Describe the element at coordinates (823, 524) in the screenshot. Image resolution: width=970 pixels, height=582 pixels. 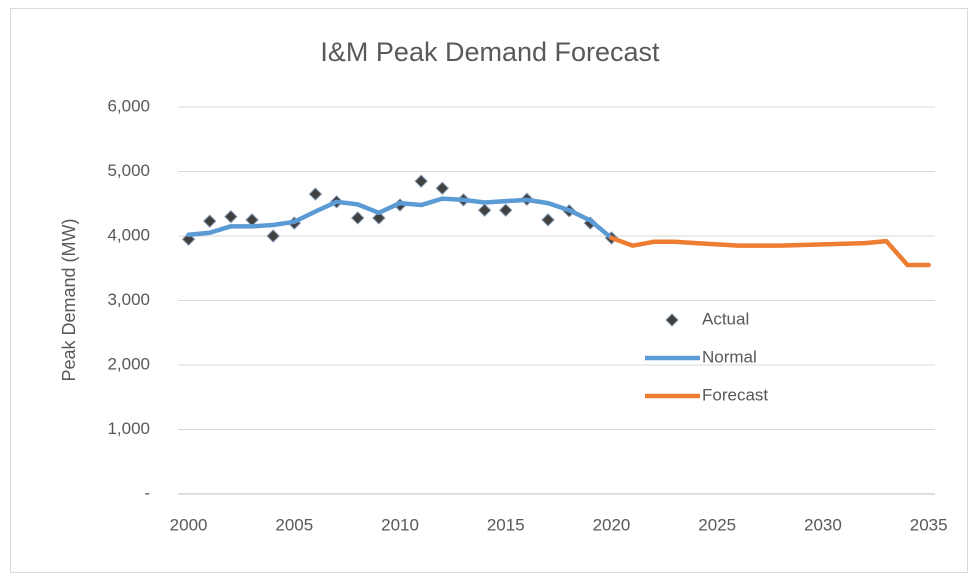
I see `x-tick-label: 2030` at that location.